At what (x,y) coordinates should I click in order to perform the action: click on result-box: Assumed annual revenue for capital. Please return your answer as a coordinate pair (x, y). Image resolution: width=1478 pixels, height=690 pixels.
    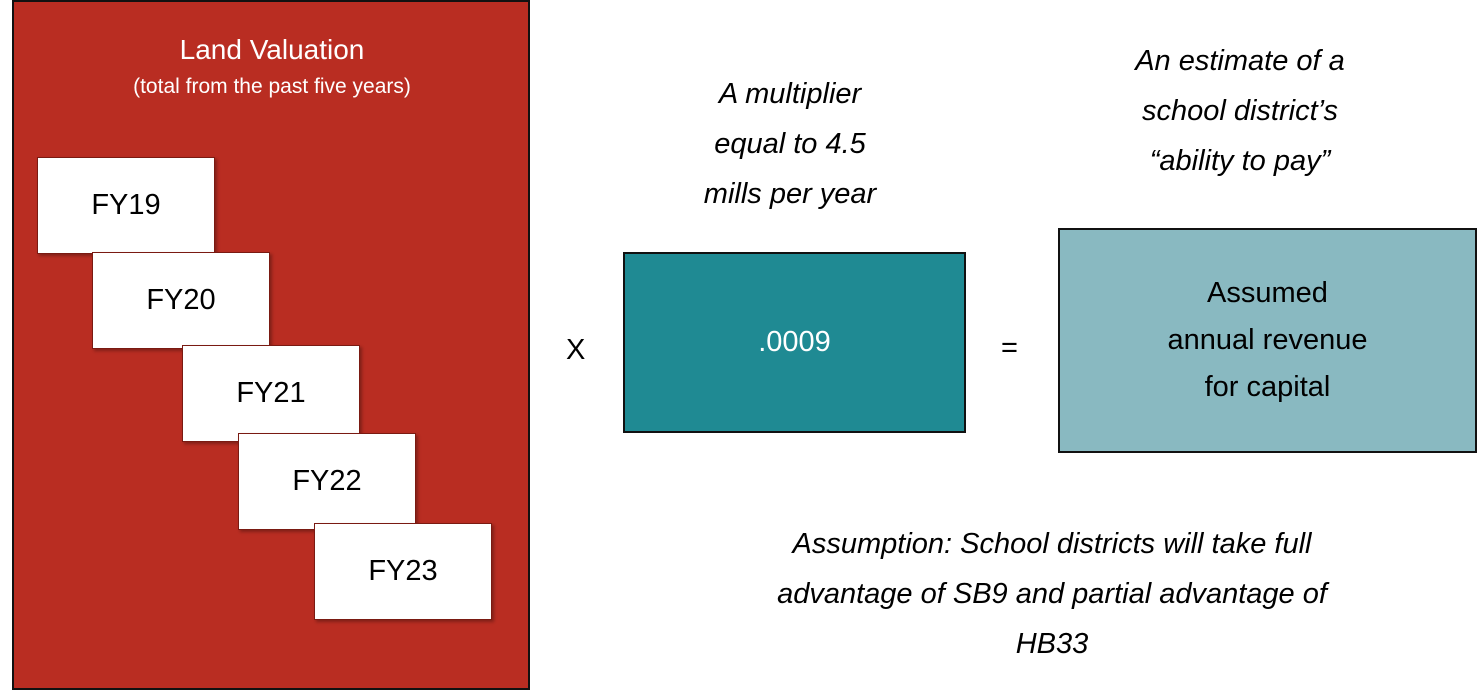
    Looking at the image, I should click on (1267, 340).